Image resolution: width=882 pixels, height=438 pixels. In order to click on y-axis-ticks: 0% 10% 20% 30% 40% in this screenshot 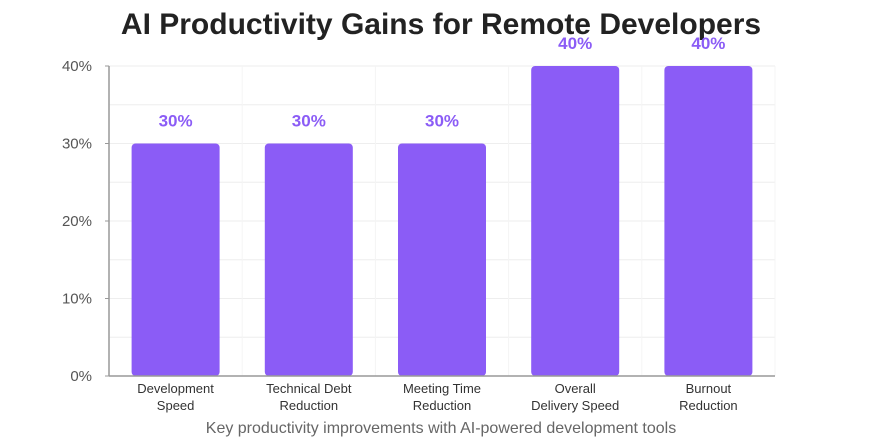, I will do `click(85, 221)`.